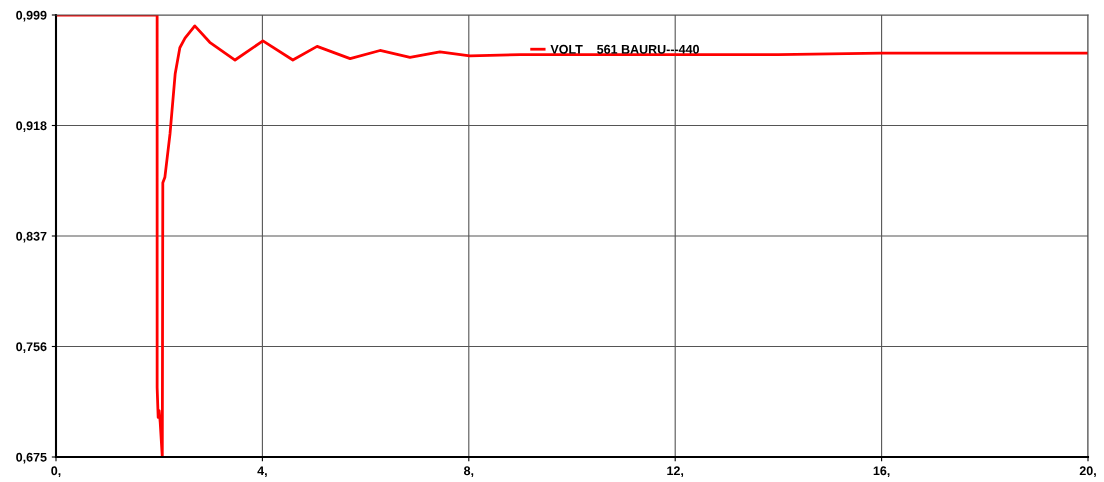 This screenshot has width=1104, height=482. Describe the element at coordinates (881, 472) in the screenshot. I see `x-tick-label: 16,` at that location.